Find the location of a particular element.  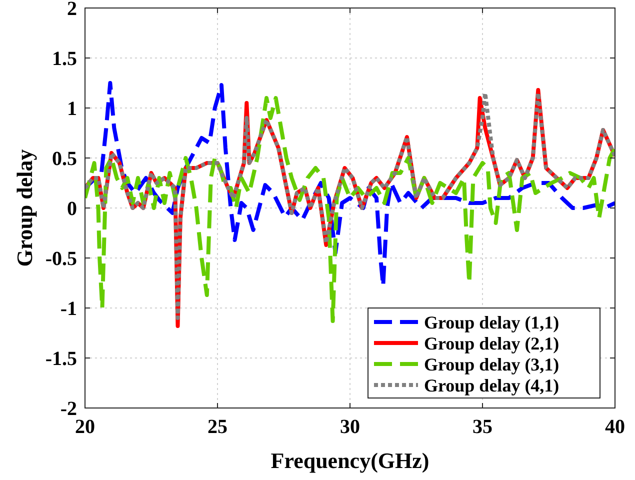

y-tick-label: 0.5 is located at coordinates (64, 159).